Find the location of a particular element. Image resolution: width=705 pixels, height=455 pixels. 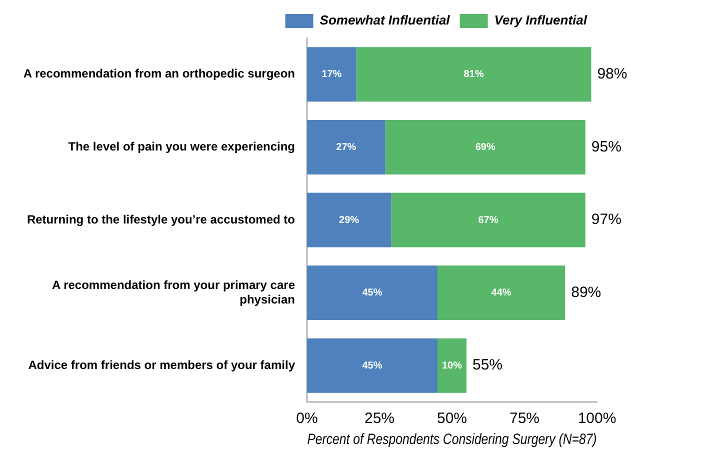

data-label: 69% is located at coordinates (485, 147).